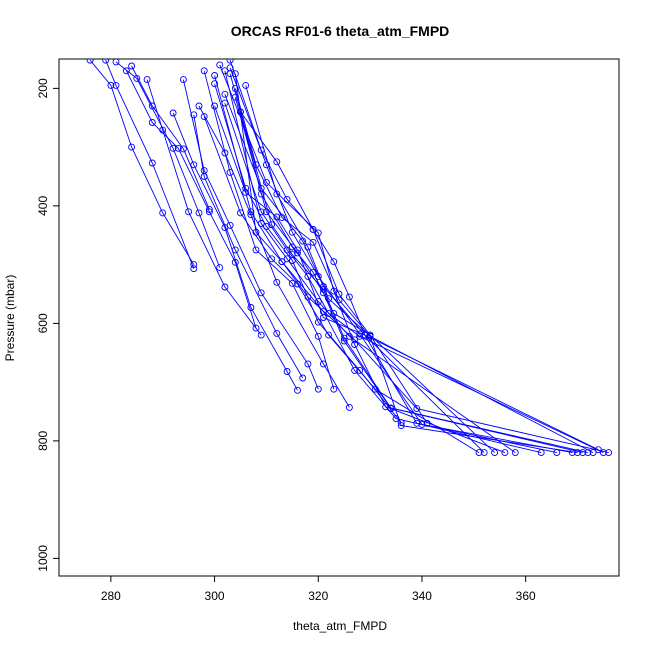 Image resolution: width=650 pixels, height=650 pixels. I want to click on y-tick-label: 600, so click(43, 323).